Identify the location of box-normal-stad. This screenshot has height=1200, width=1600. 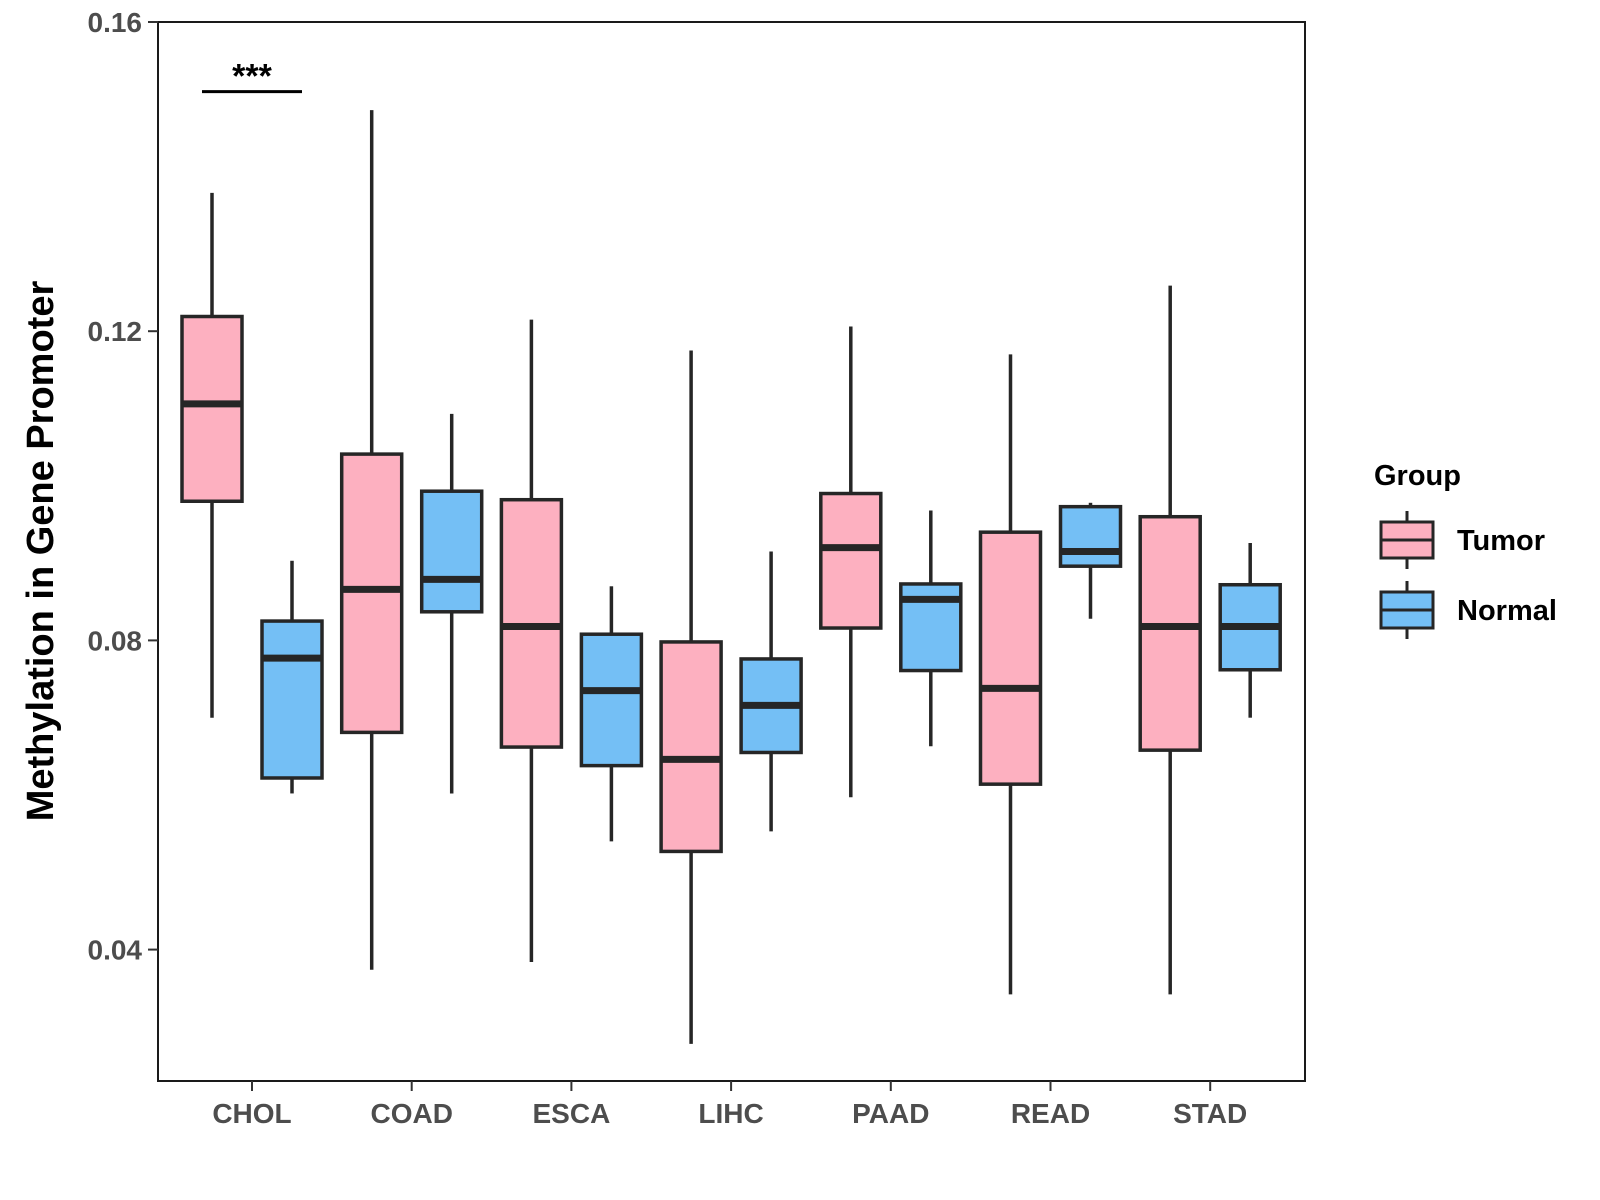
(1250, 630).